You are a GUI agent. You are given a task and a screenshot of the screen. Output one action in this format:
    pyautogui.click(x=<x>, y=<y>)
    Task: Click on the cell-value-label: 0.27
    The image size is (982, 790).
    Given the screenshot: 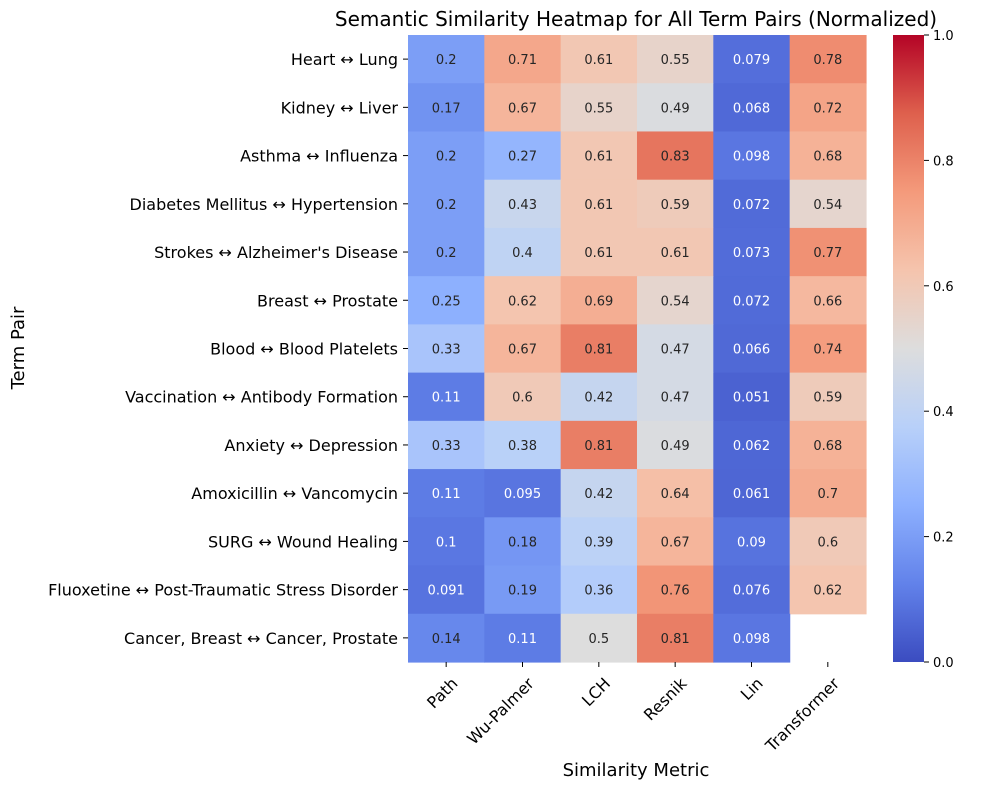 What is the action you would take?
    pyautogui.click(x=522, y=157)
    